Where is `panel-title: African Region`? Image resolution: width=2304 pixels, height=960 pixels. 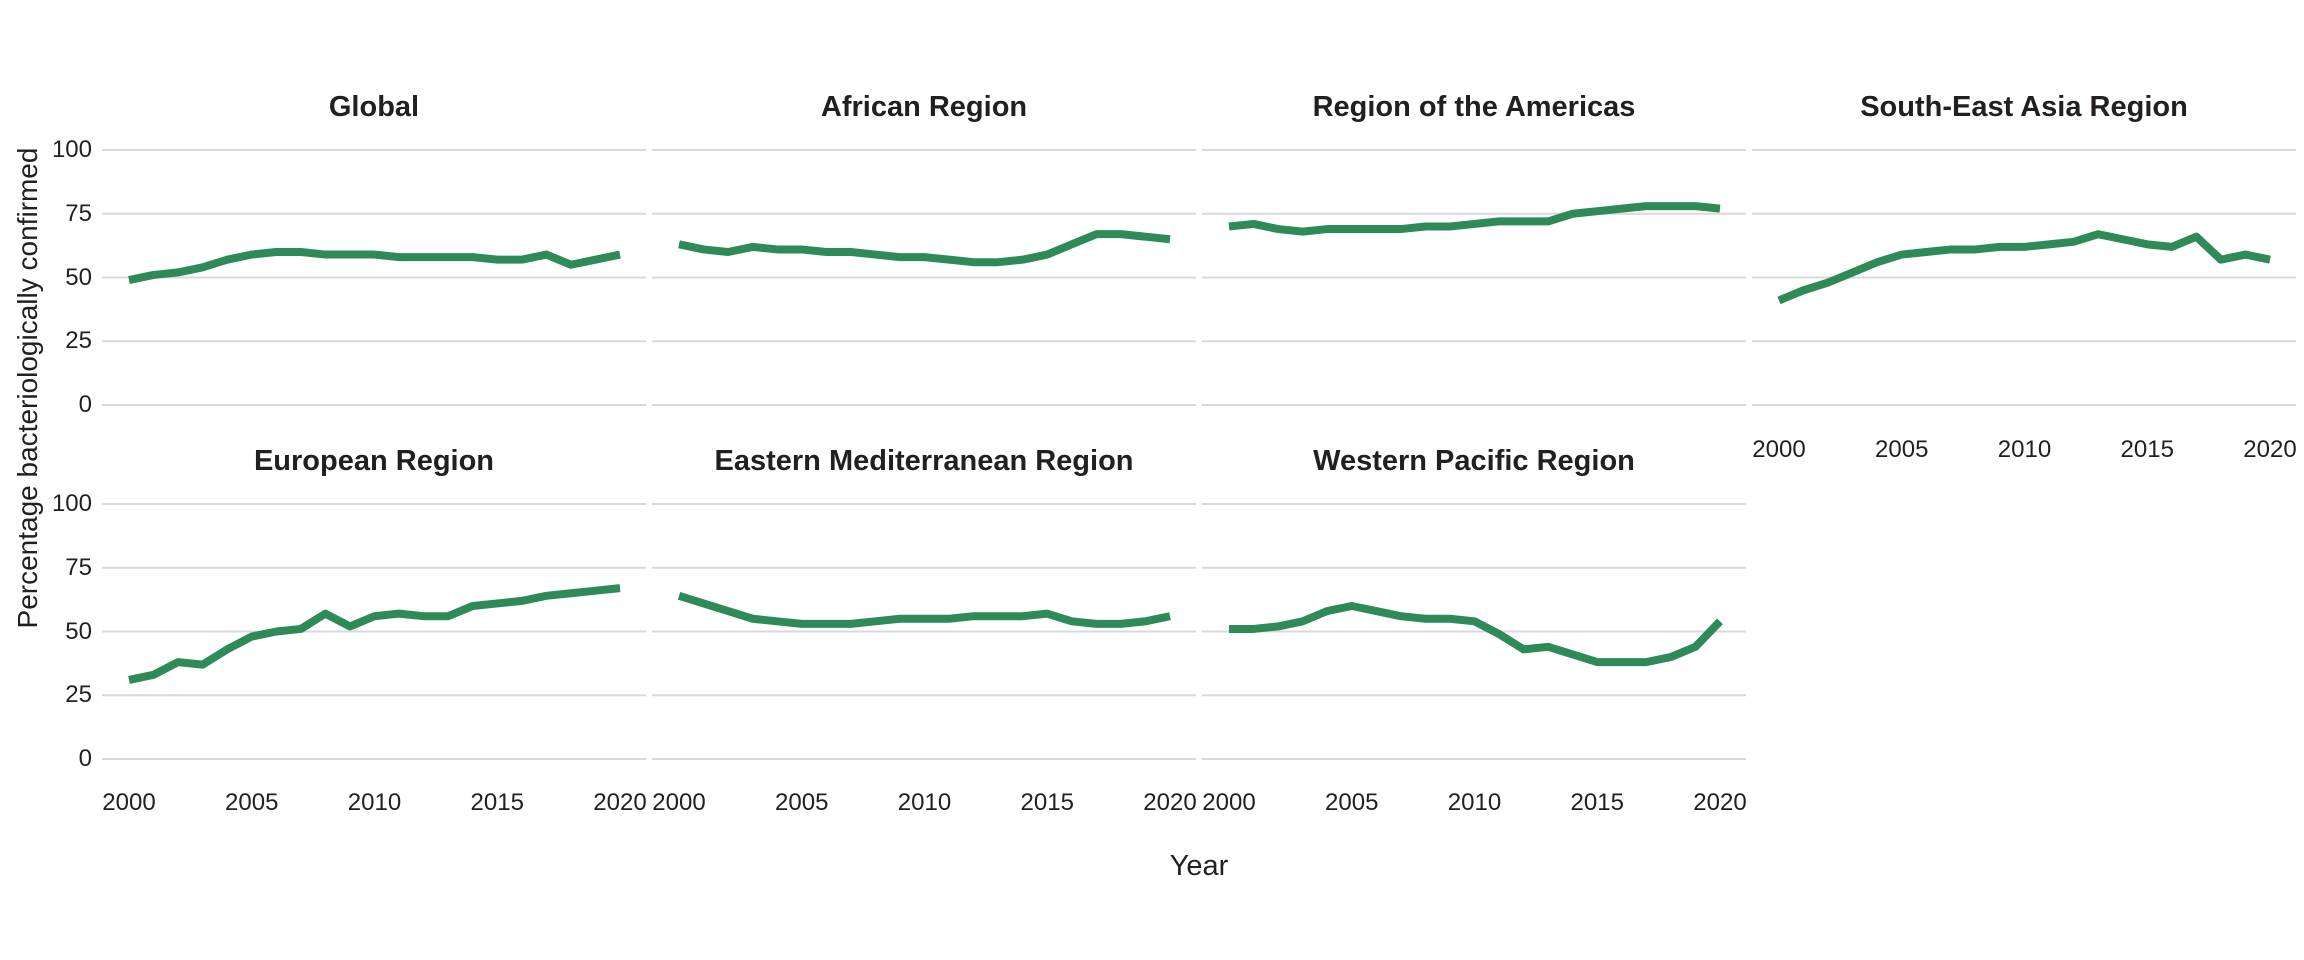 panel-title: African Region is located at coordinates (924, 107).